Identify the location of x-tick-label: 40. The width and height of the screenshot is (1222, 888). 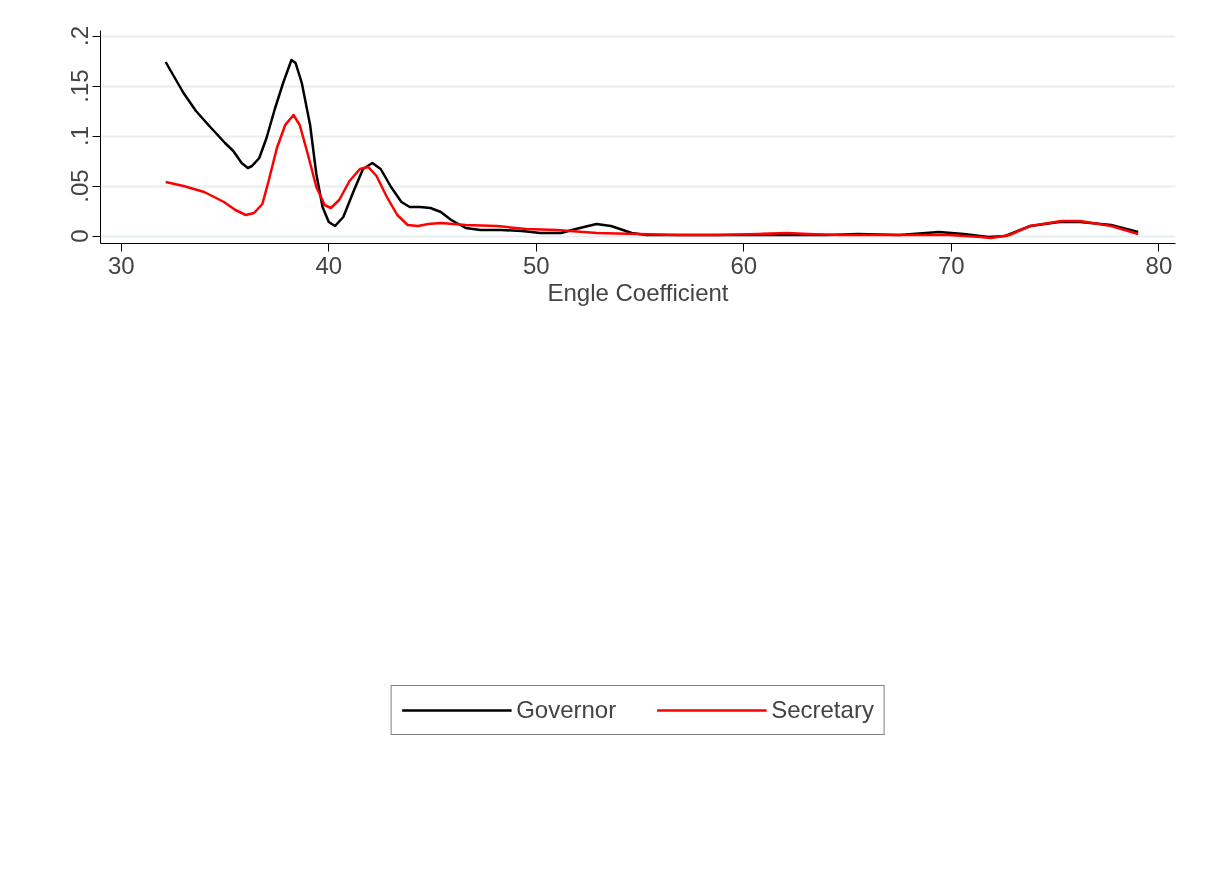
(329, 265).